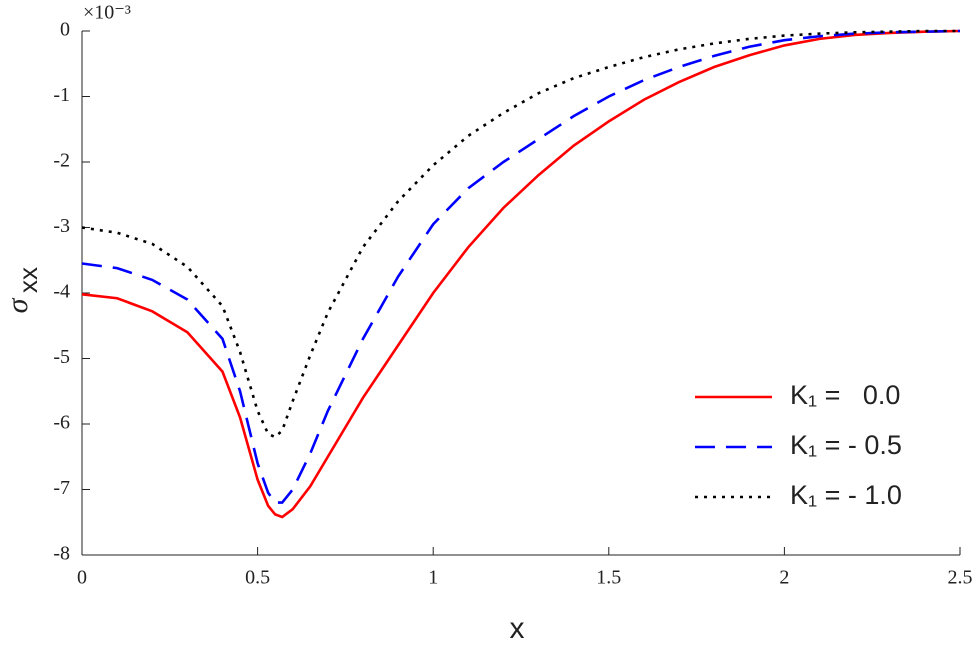 The image size is (975, 649). Describe the element at coordinates (61, 357) in the screenshot. I see `y-tick-label: -5` at that location.